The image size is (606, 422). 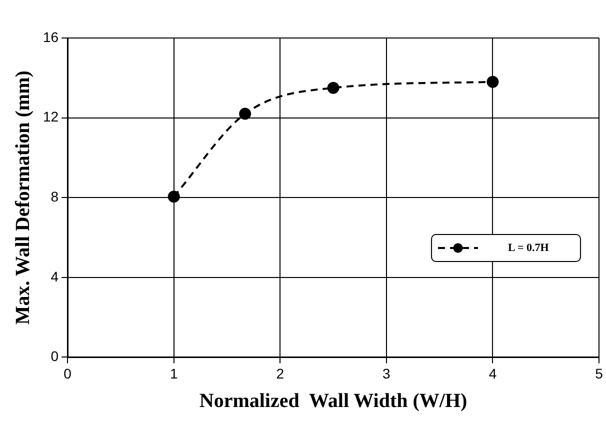 What do you see at coordinates (54, 196) in the screenshot?
I see `y-tick-label: 8` at bounding box center [54, 196].